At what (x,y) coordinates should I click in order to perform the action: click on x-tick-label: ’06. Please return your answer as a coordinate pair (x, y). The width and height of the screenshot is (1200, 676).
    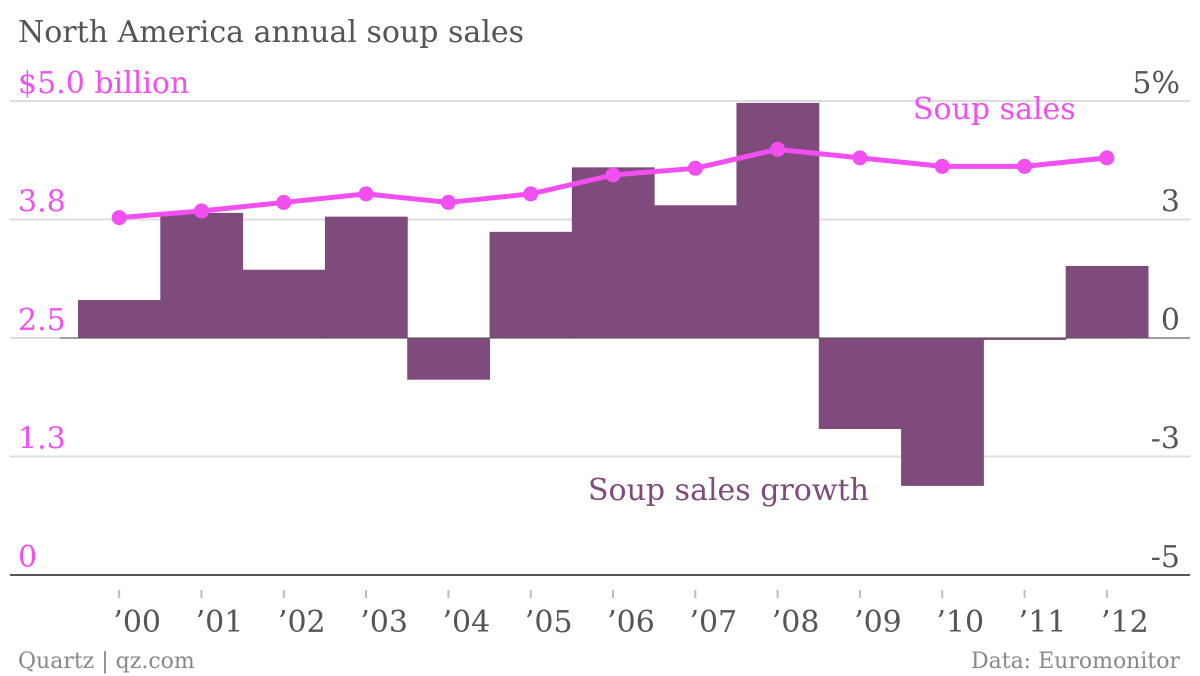
    Looking at the image, I should click on (631, 622).